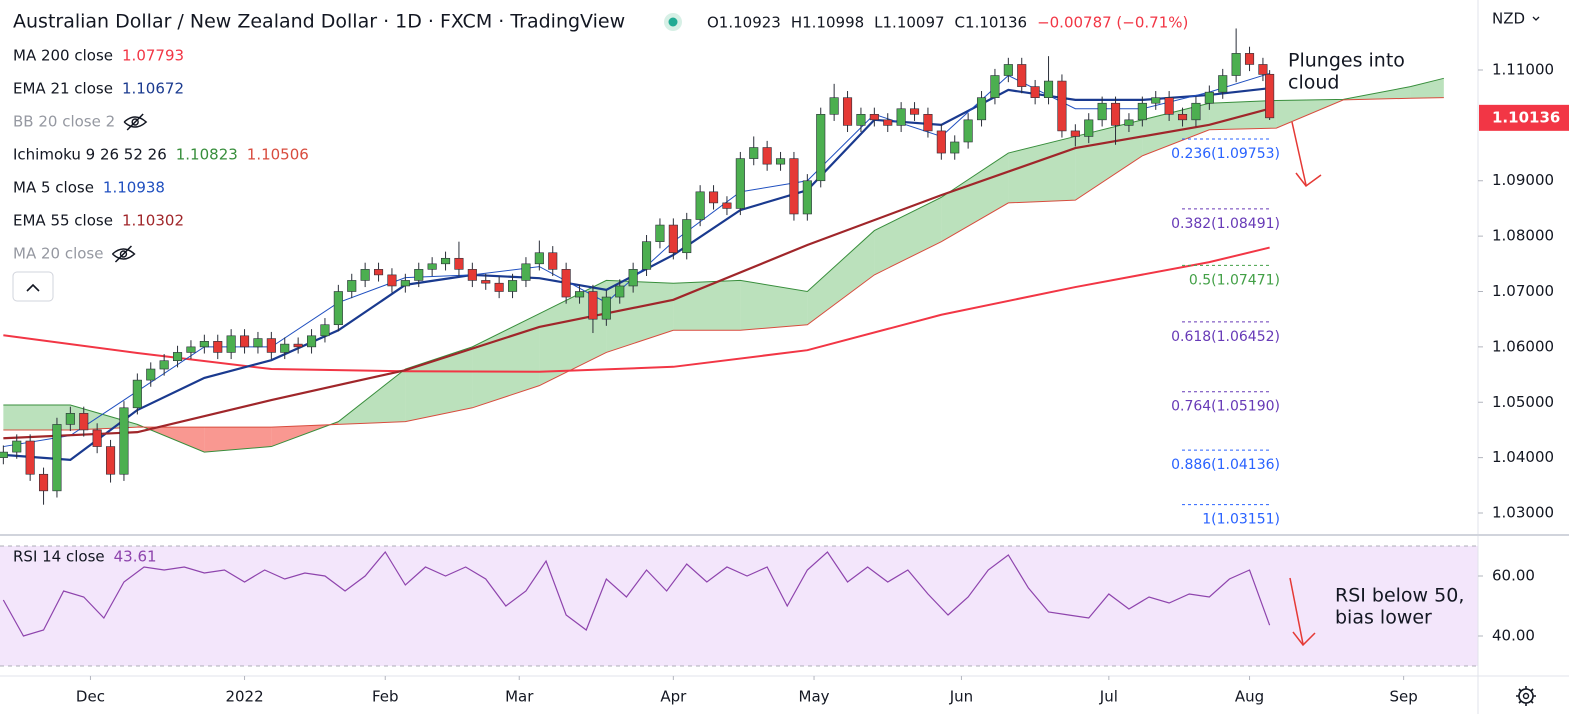 The width and height of the screenshot is (1569, 714). I want to click on gear-teeth, so click(1526, 696).